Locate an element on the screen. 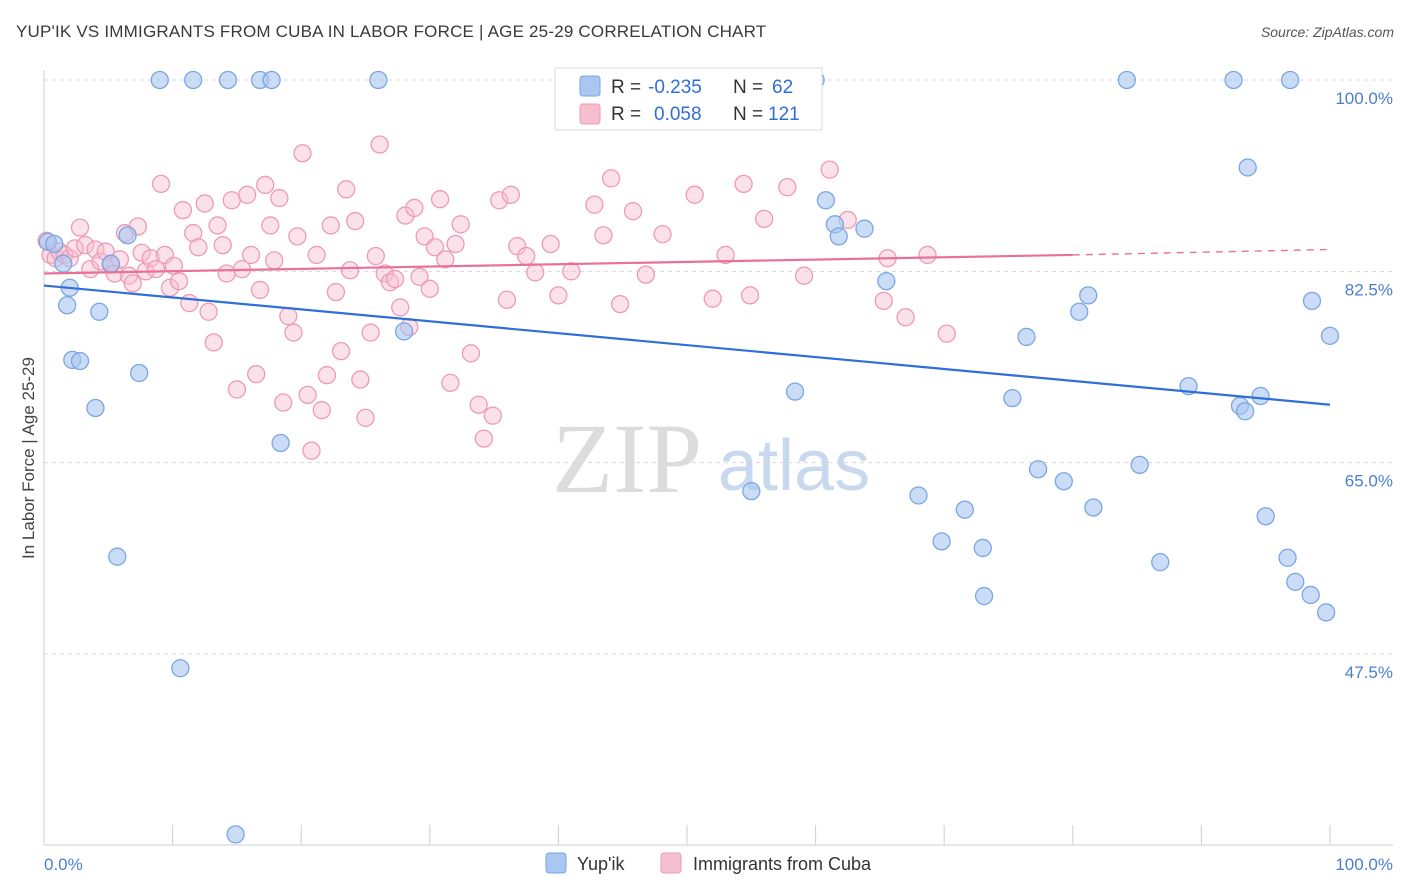 This screenshot has height=892, width=1406. y-tick-labels: 100.0% 82.5% 65.0% 47.5% is located at coordinates (1364, 385).